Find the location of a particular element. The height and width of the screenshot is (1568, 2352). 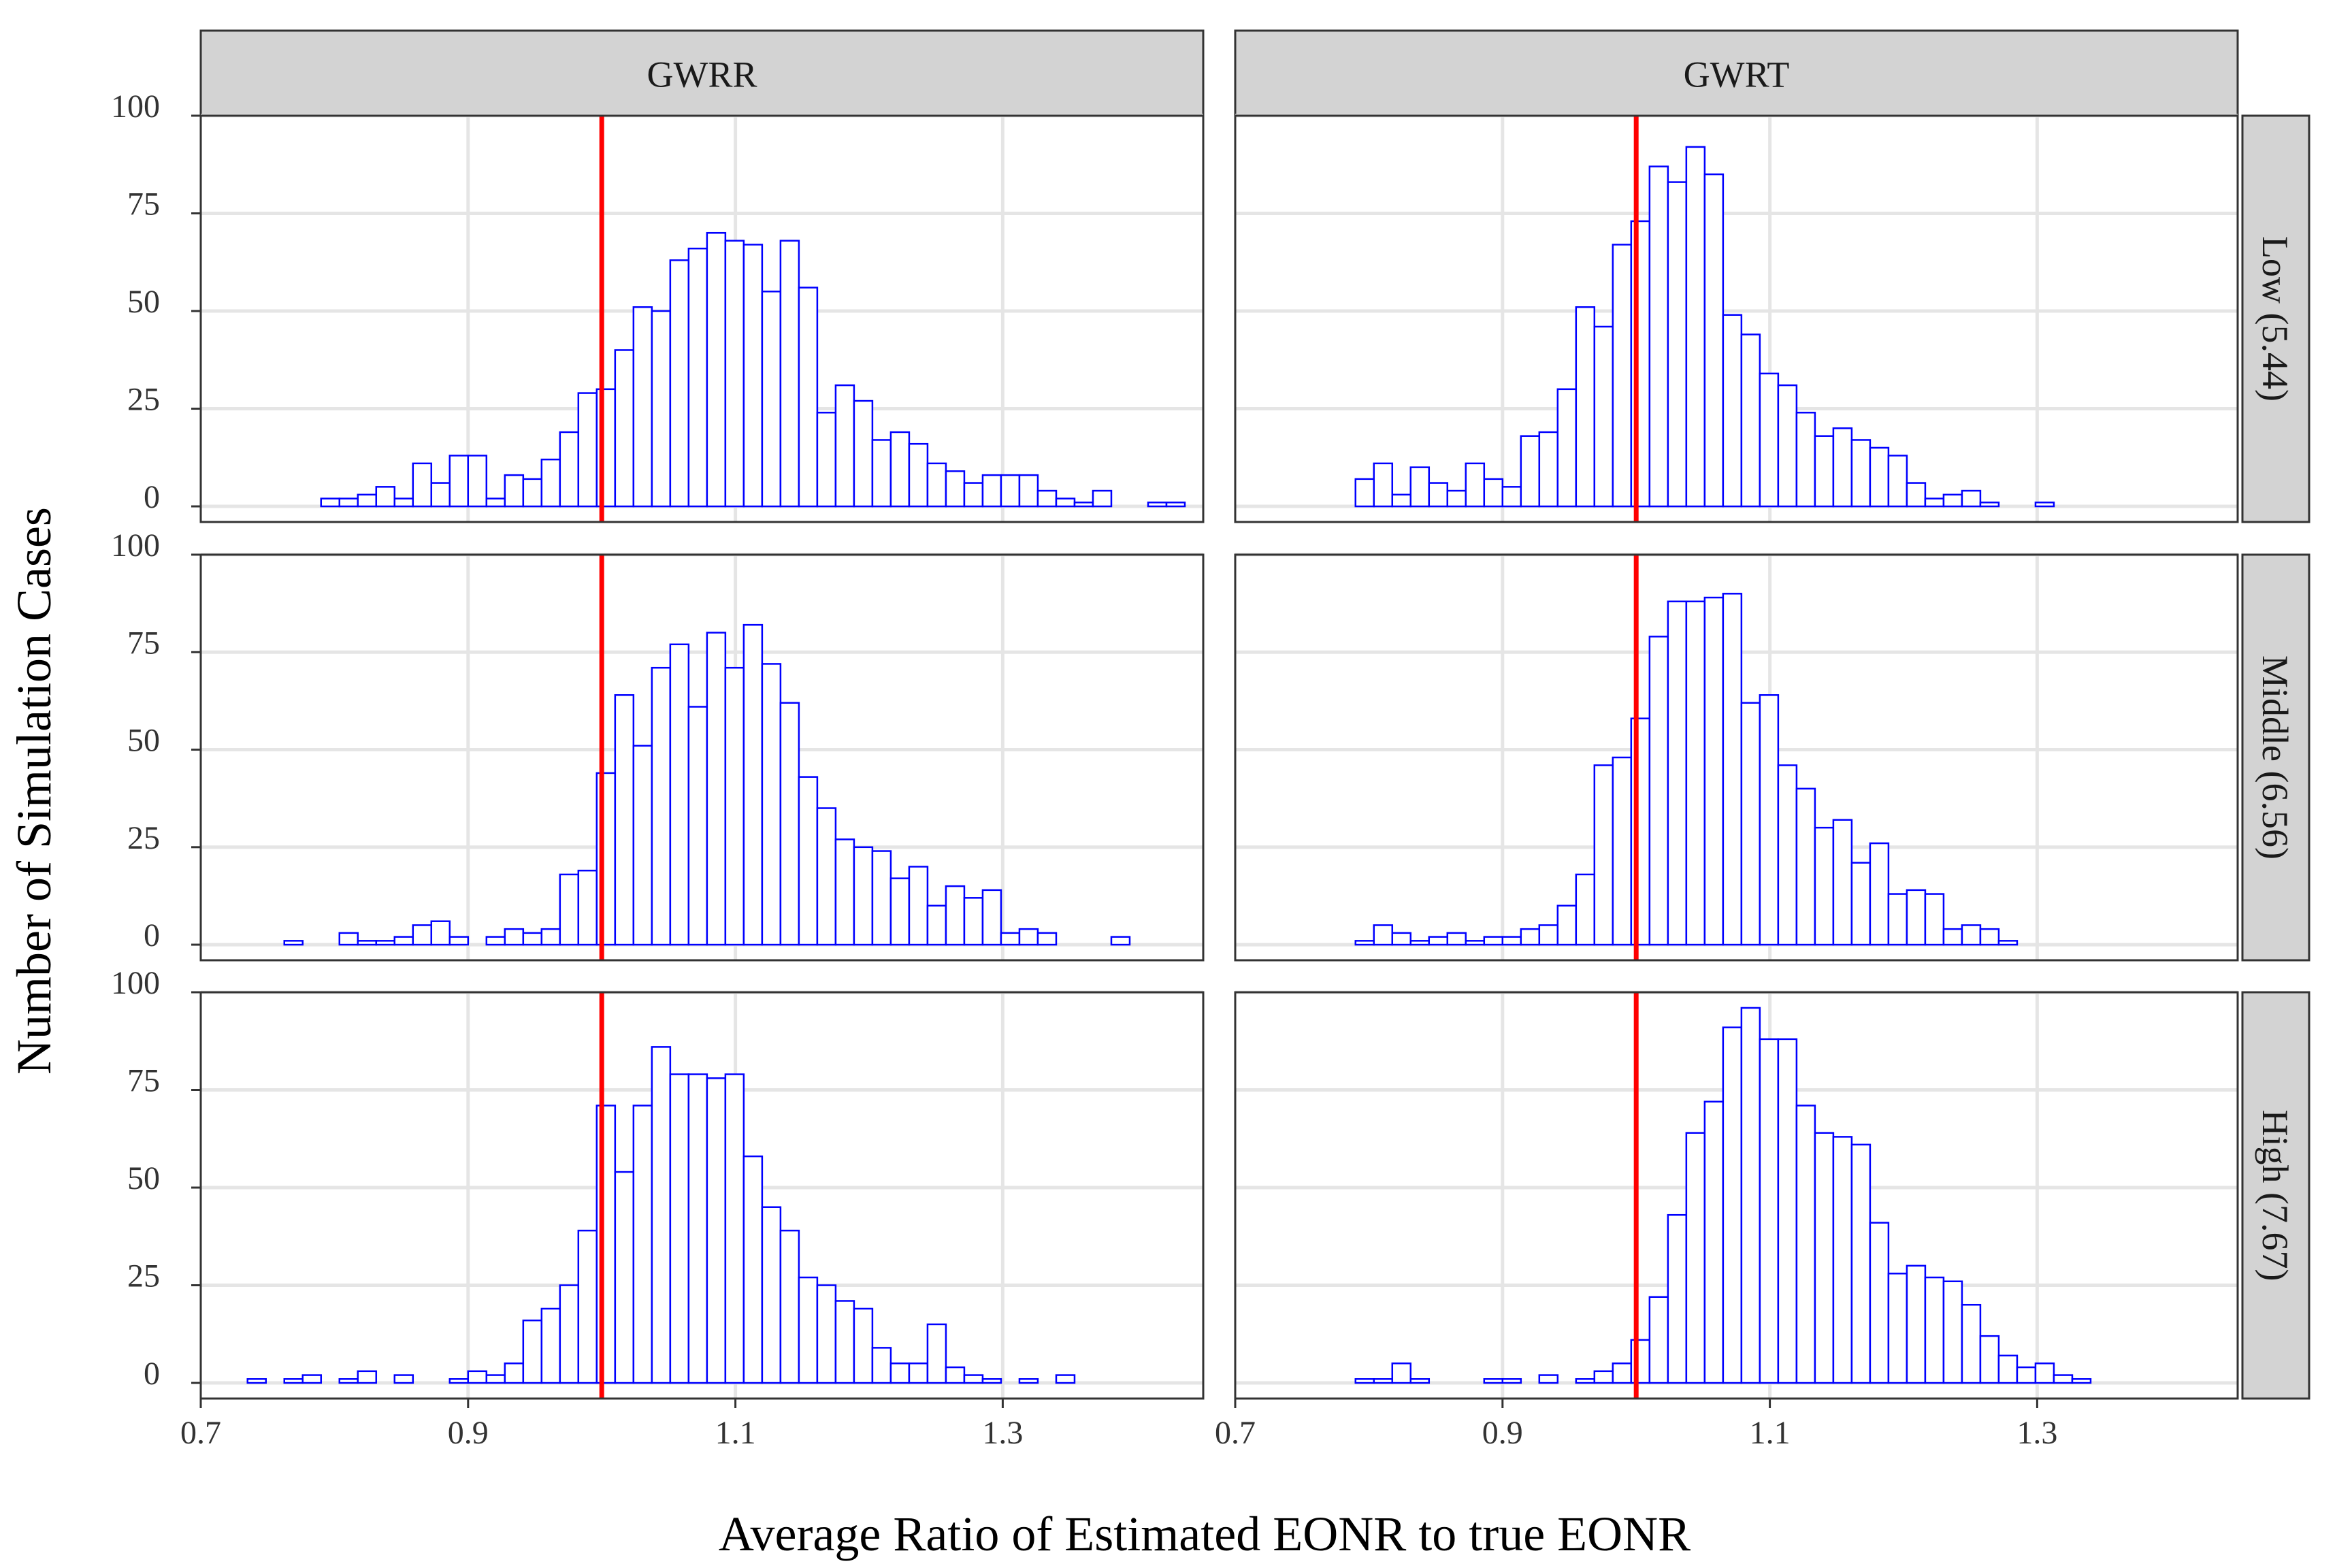

row-strip-label: Low (5.44) is located at coordinates (2275, 319).